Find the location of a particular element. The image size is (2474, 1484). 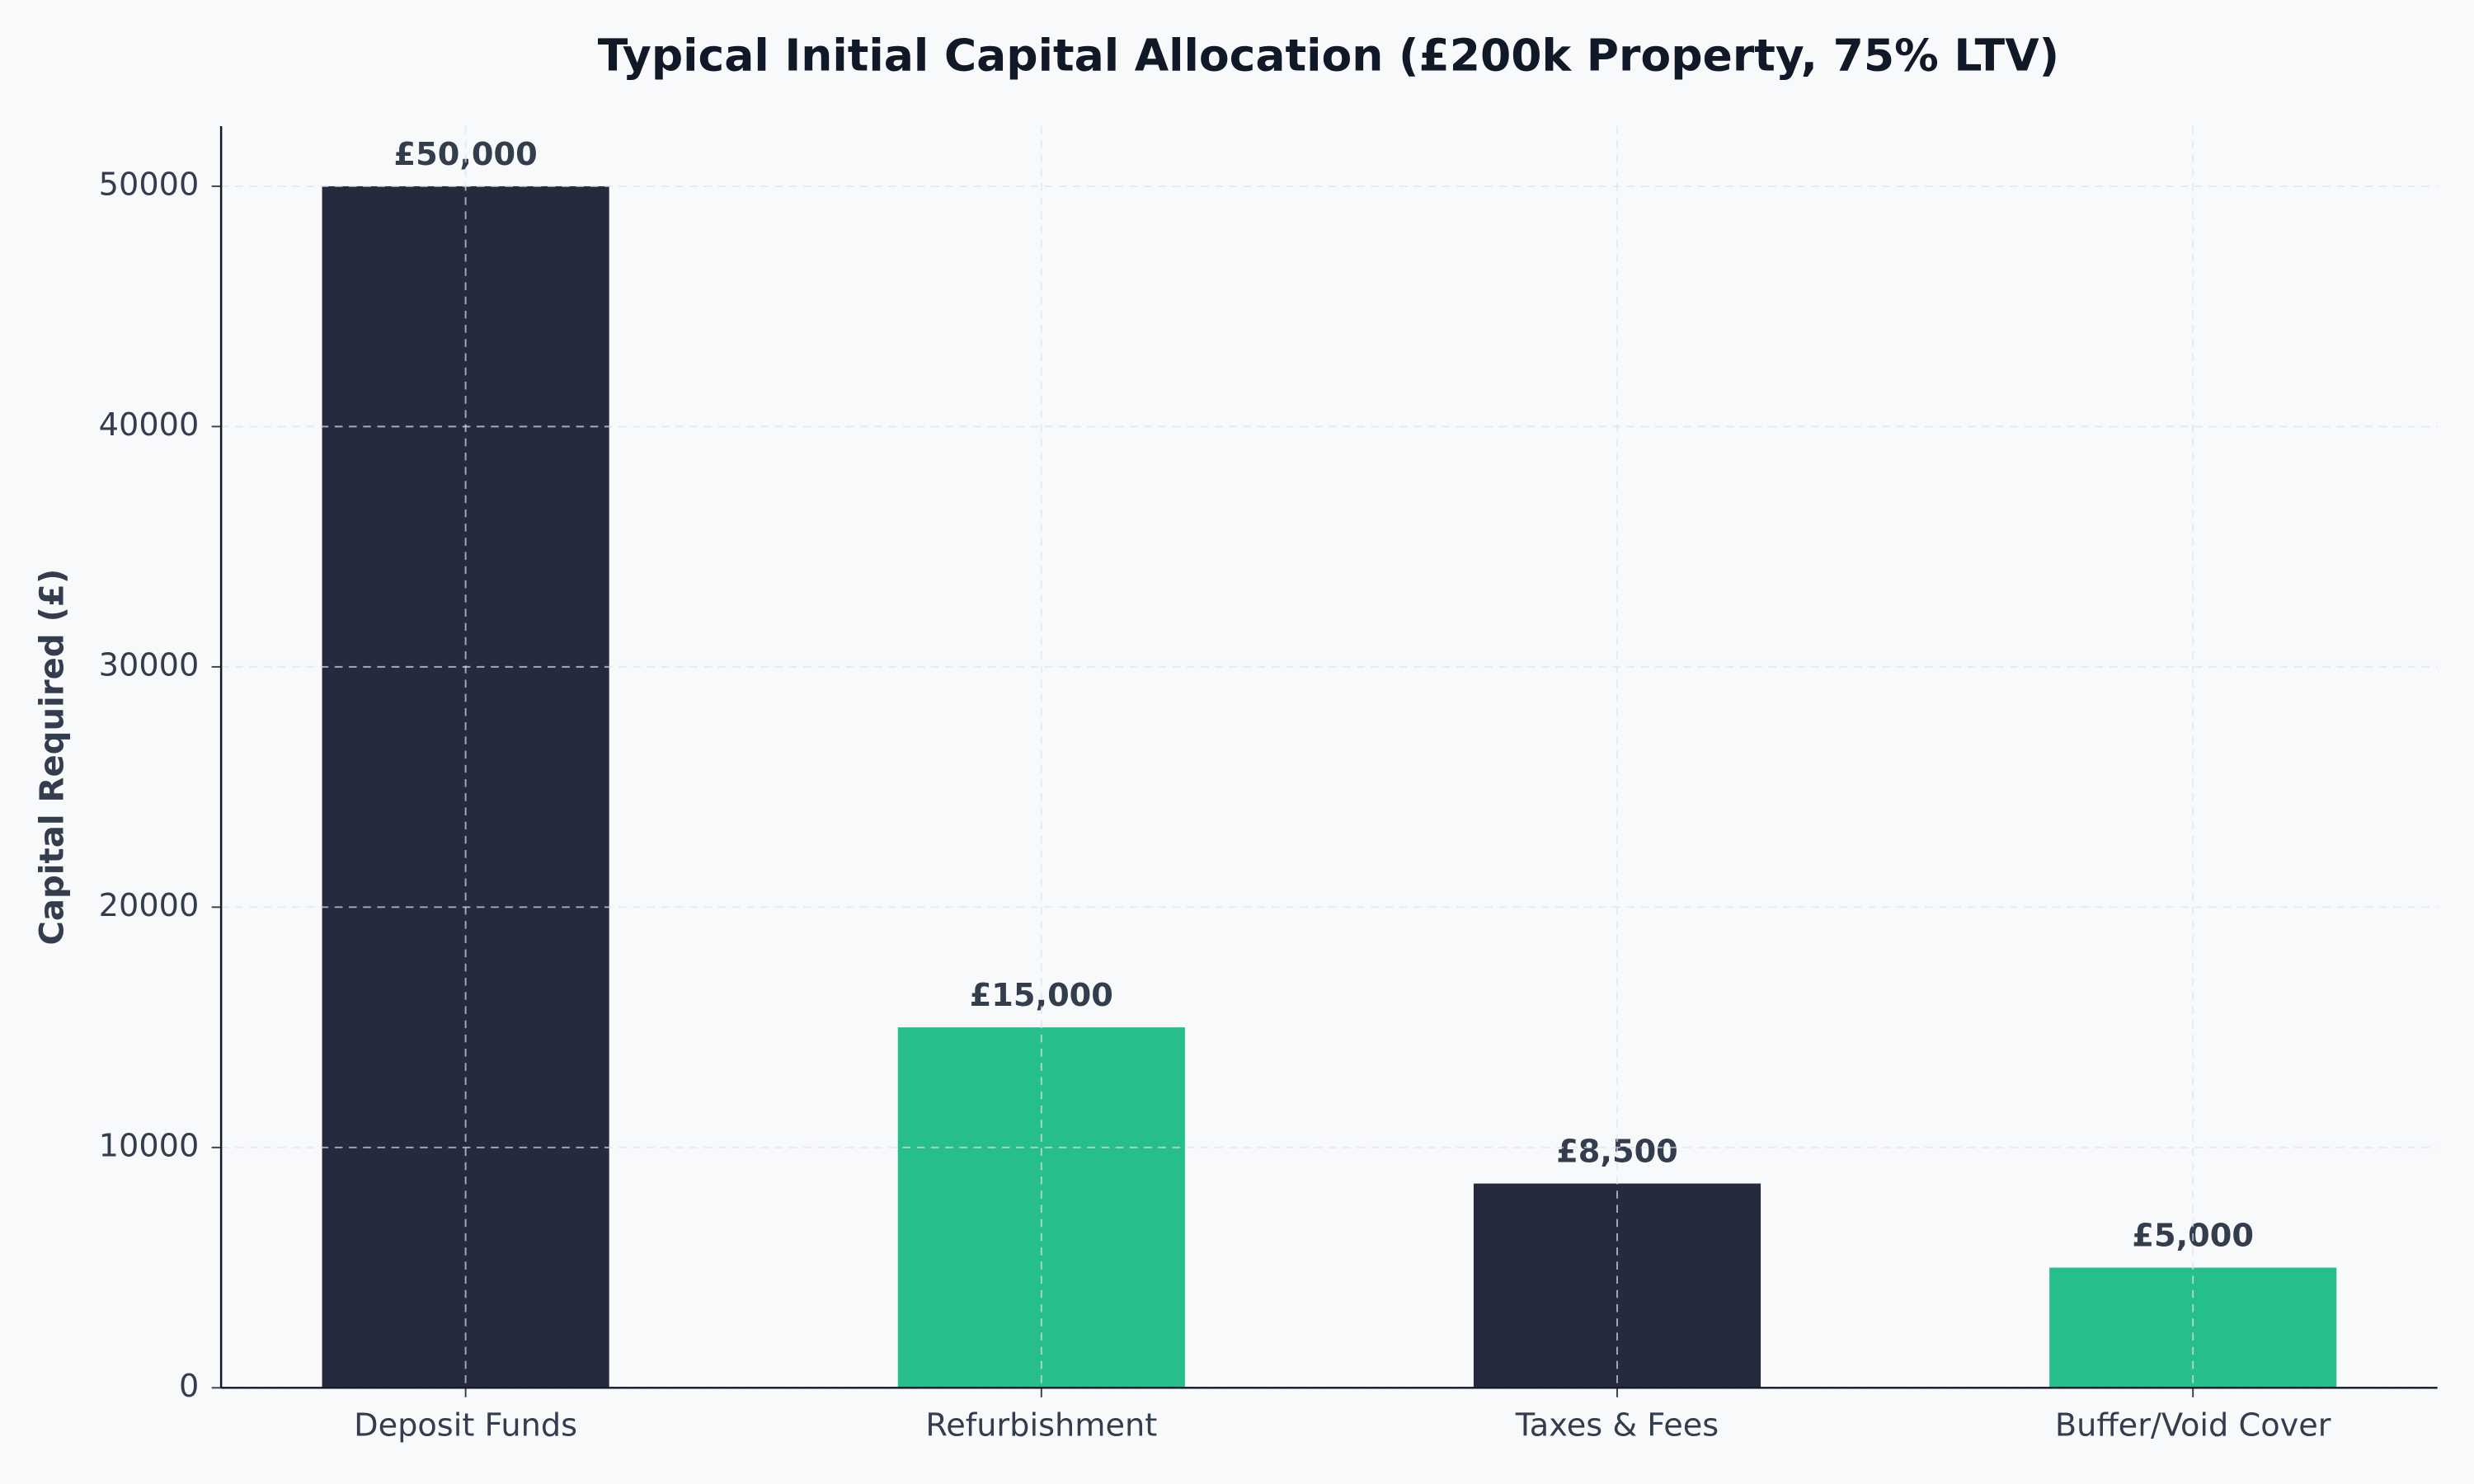

y-tick-label: 0 is located at coordinates (189, 1386).